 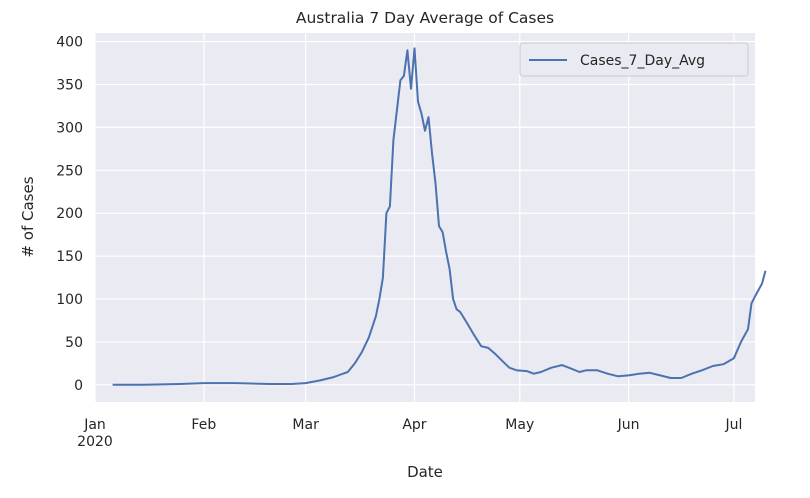 I want to click on y-tick-label: 200, so click(x=69, y=214).